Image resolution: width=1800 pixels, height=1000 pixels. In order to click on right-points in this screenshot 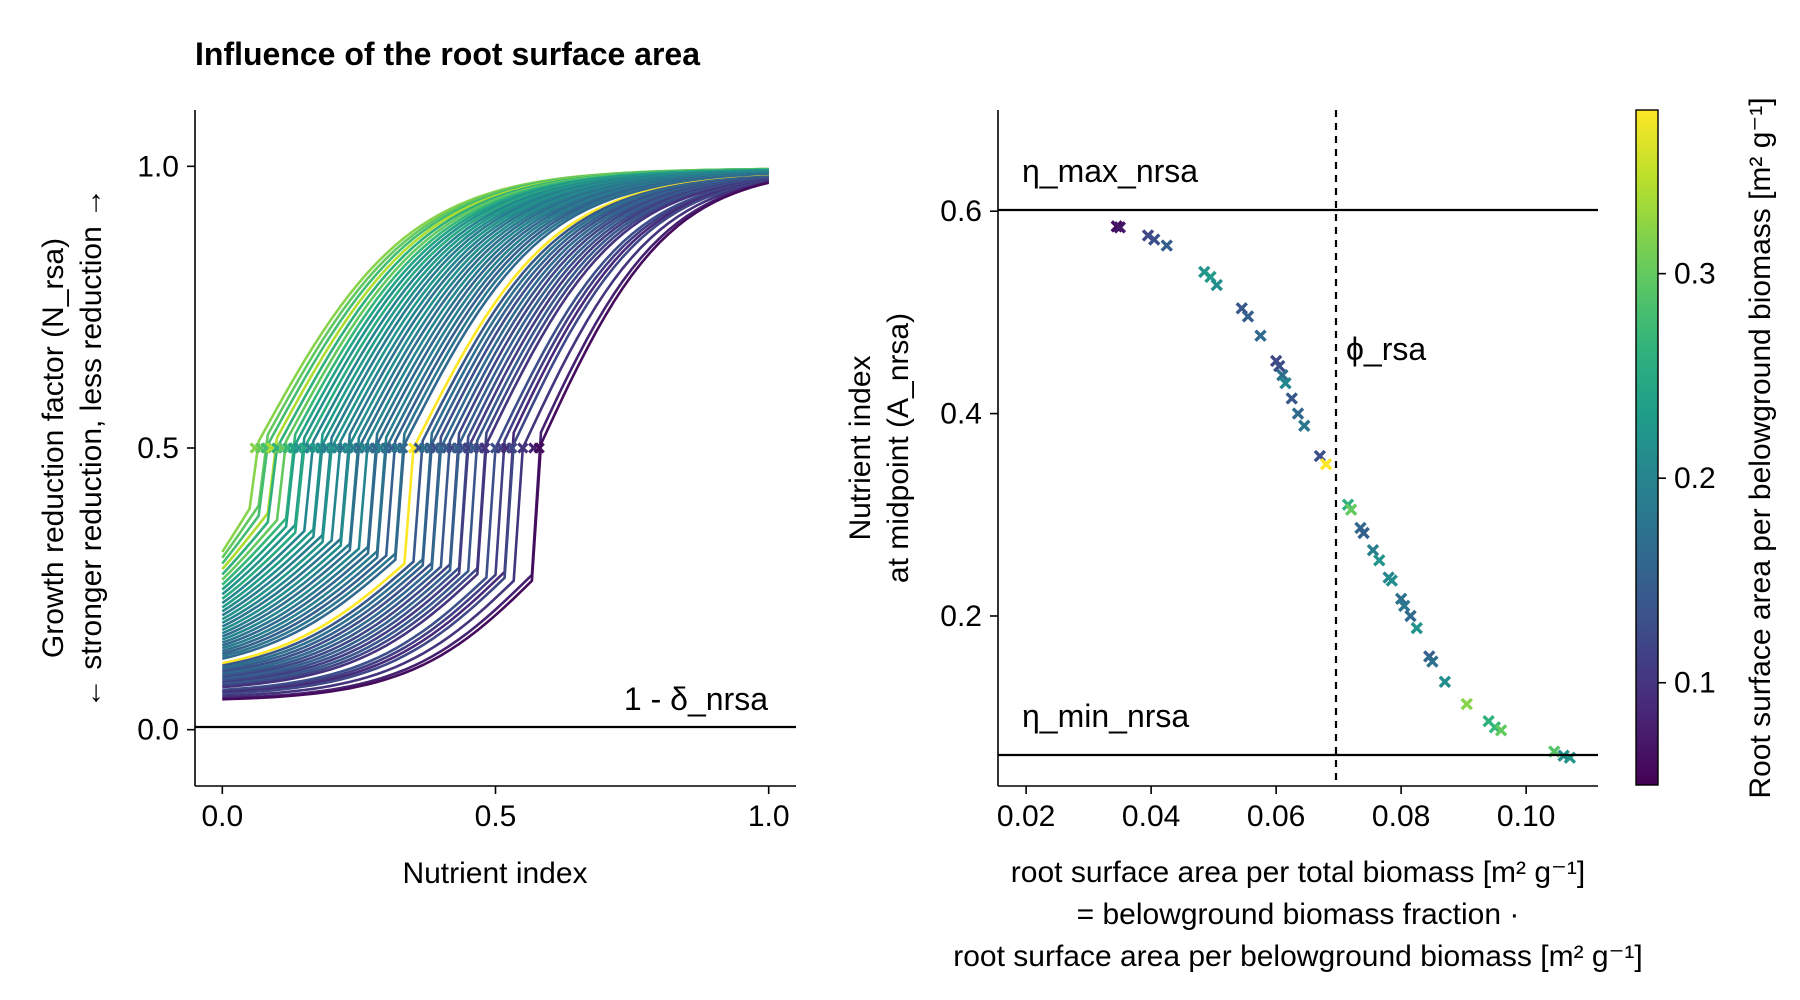, I will do `click(1343, 492)`.